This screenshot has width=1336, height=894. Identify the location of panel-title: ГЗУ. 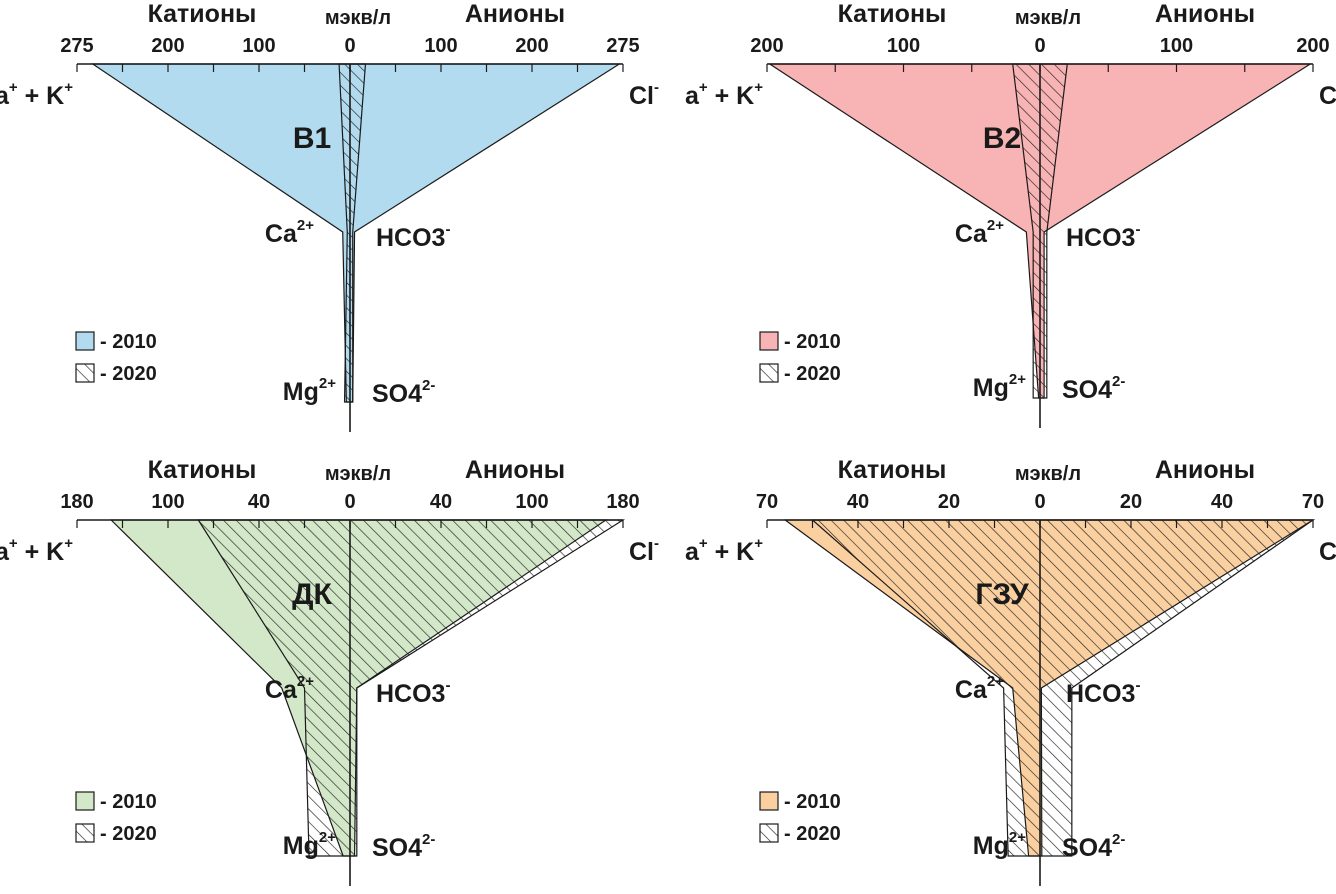
(1002, 594).